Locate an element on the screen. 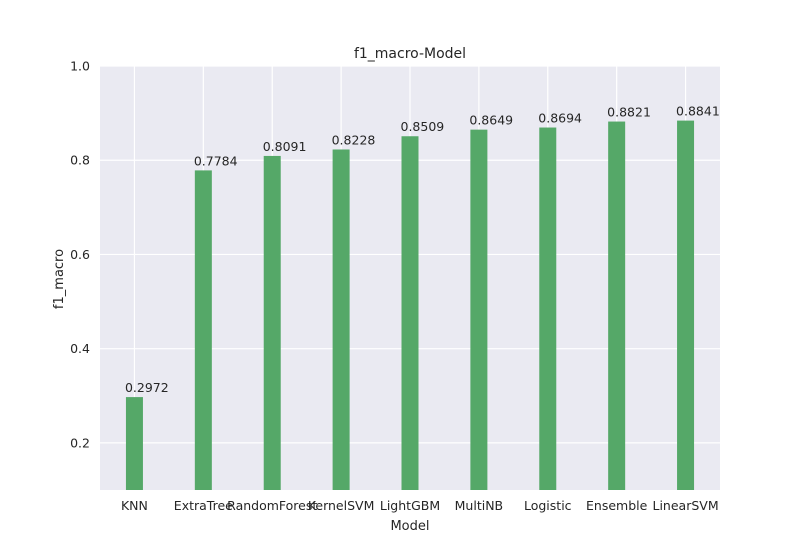 The height and width of the screenshot is (550, 800). bar-knn is located at coordinates (134, 443).